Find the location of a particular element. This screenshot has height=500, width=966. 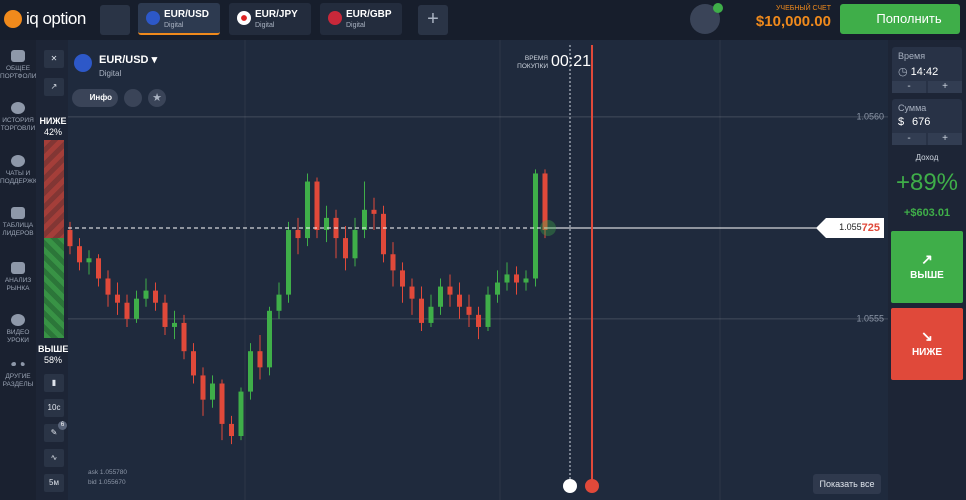

balance: $10,000.00 is located at coordinates (793, 21).